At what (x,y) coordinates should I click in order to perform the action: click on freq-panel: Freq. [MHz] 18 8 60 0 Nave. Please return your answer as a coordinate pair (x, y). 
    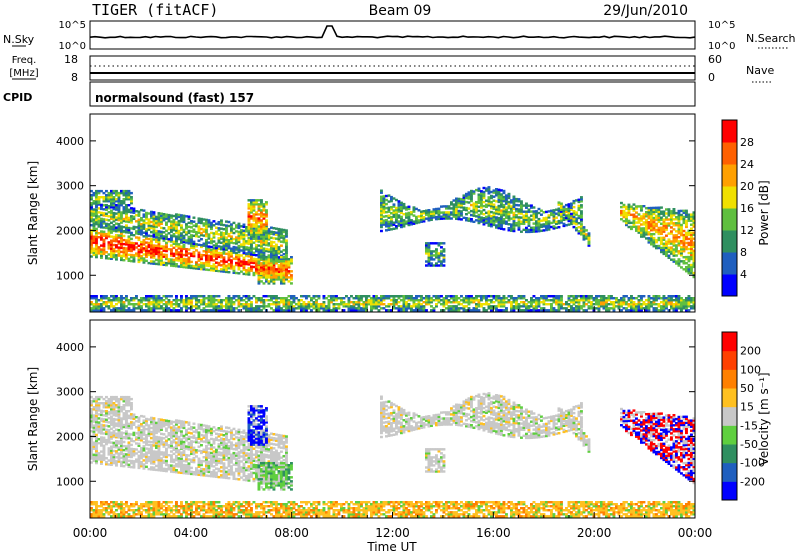
    Looking at the image, I should click on (391, 68).